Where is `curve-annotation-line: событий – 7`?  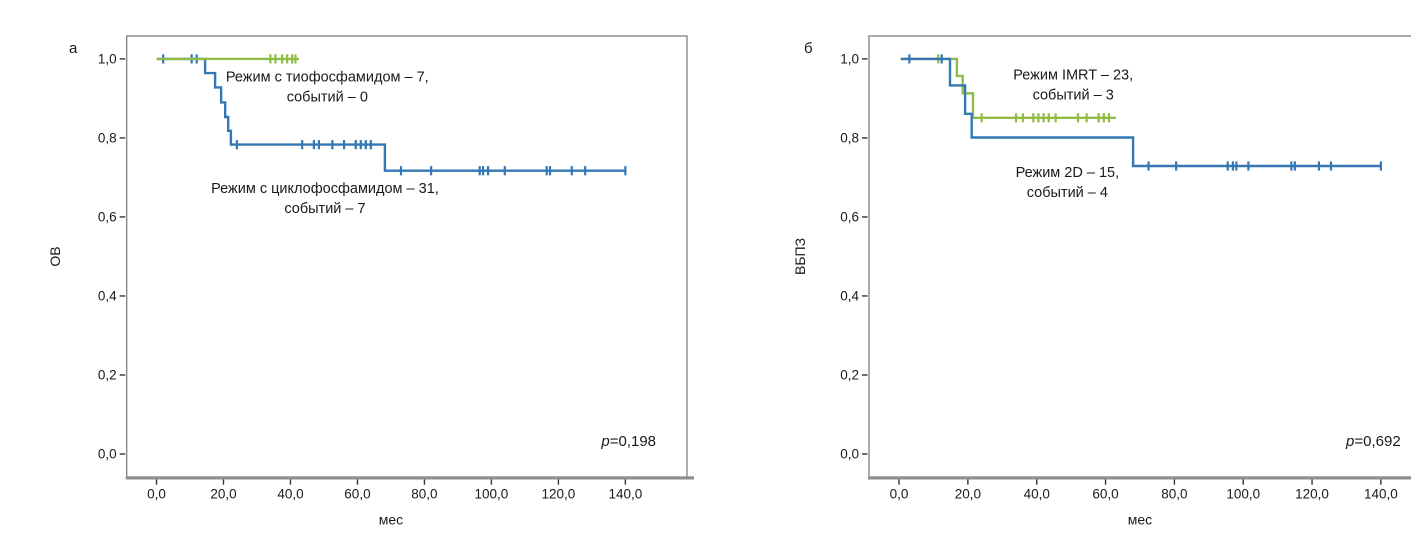
curve-annotation-line: событий – 7 is located at coordinates (324, 209).